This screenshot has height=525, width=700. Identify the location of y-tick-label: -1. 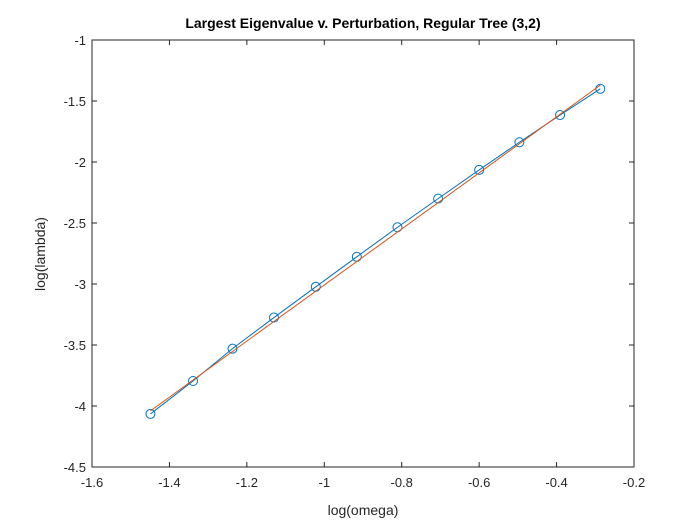
(80, 40).